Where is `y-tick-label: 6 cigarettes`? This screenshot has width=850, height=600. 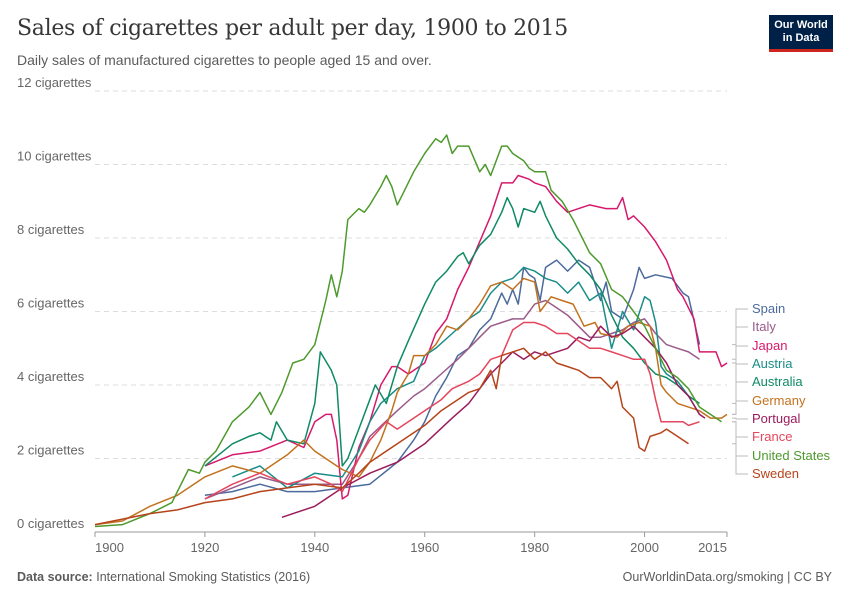 y-tick-label: 6 cigarettes is located at coordinates (51, 303).